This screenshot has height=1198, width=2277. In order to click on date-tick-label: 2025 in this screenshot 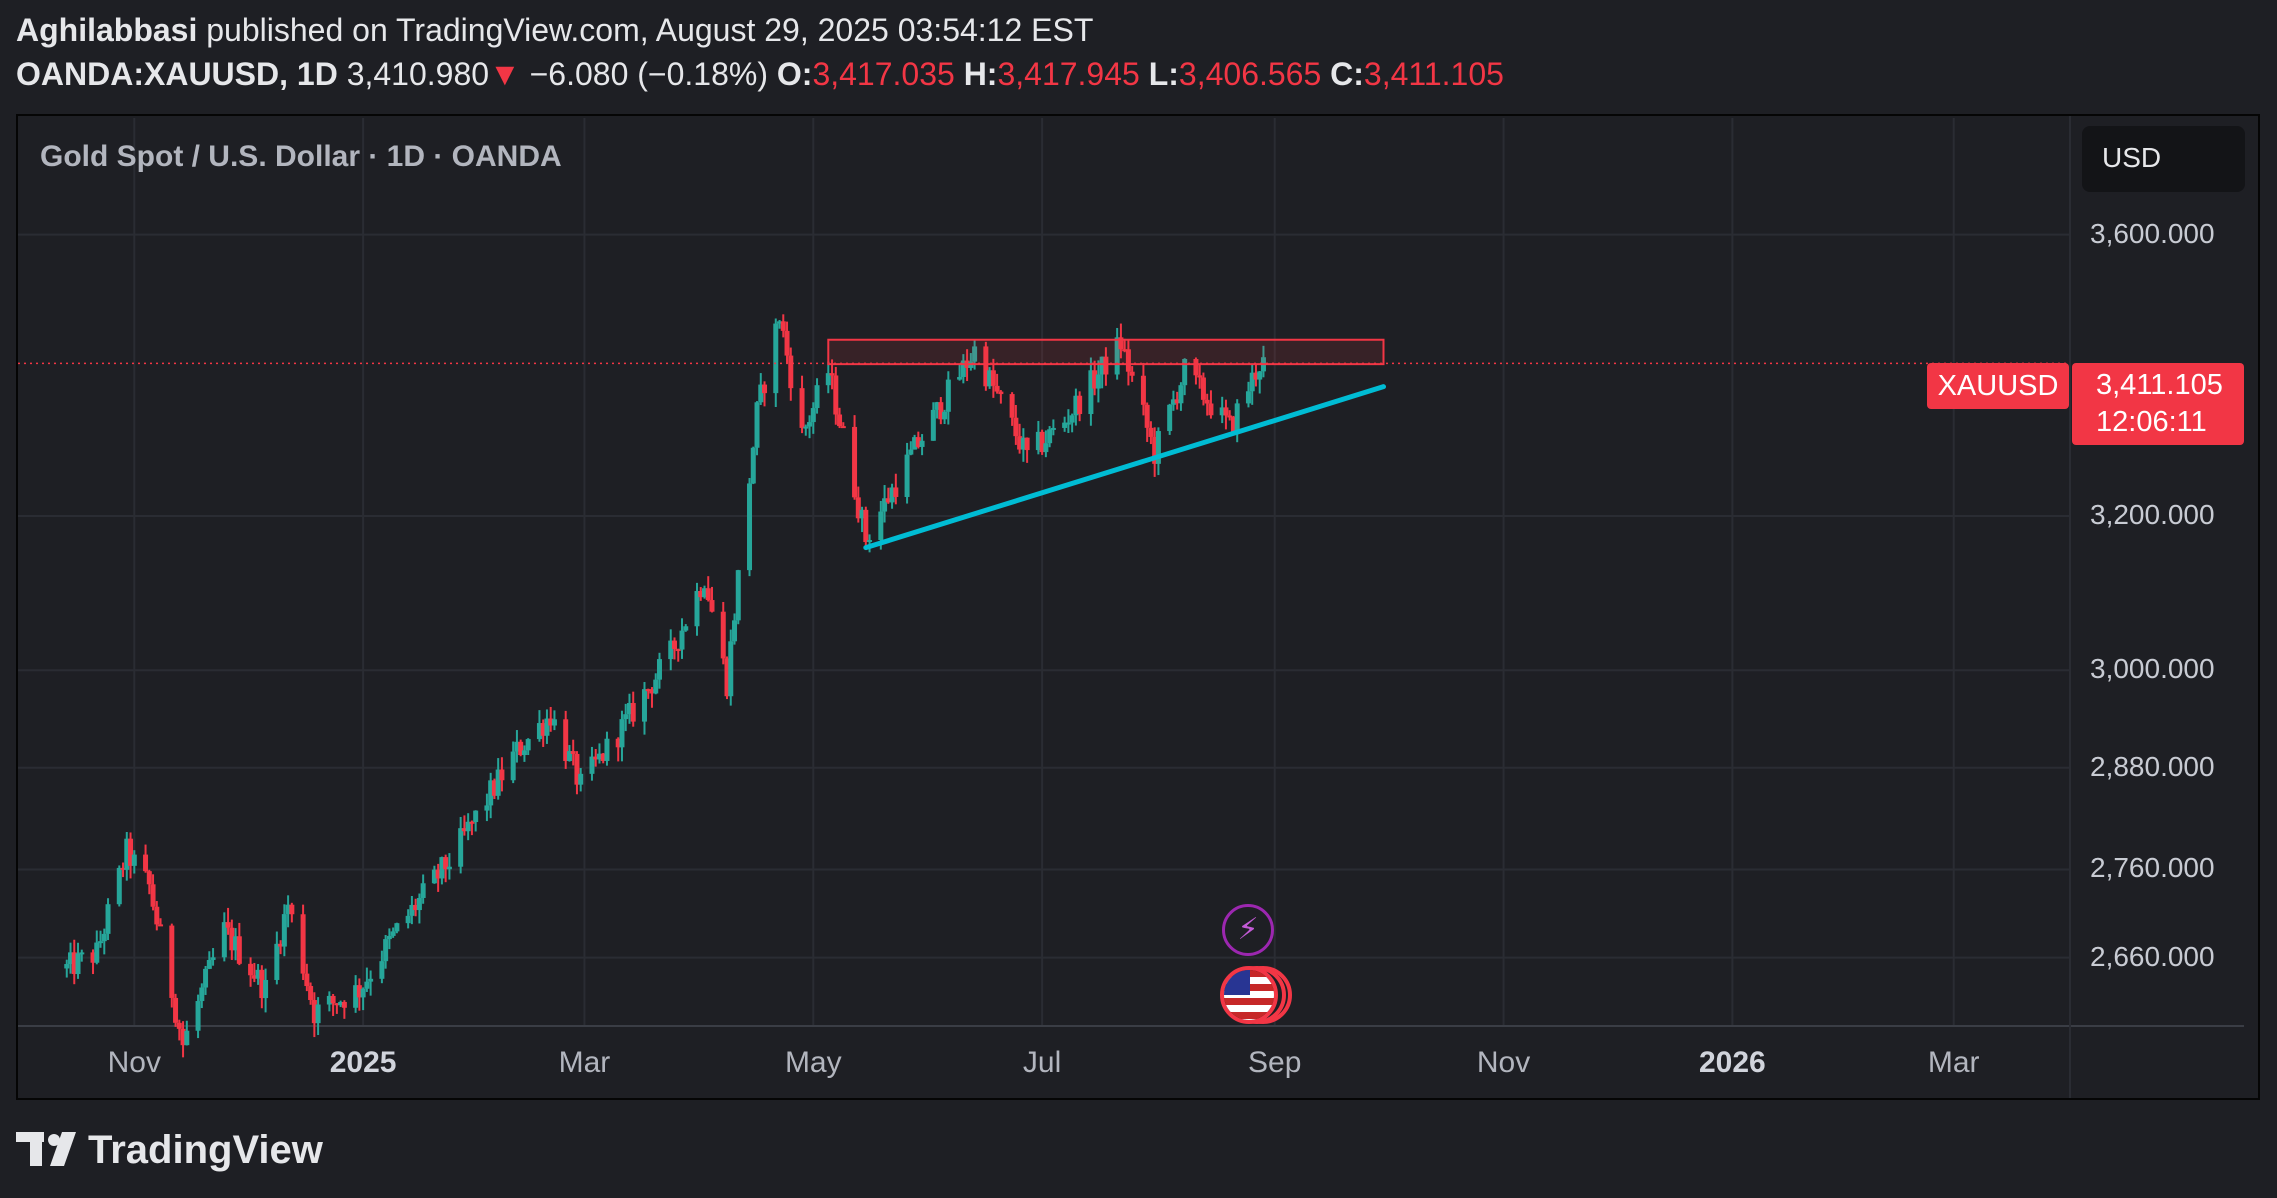, I will do `click(363, 1062)`.